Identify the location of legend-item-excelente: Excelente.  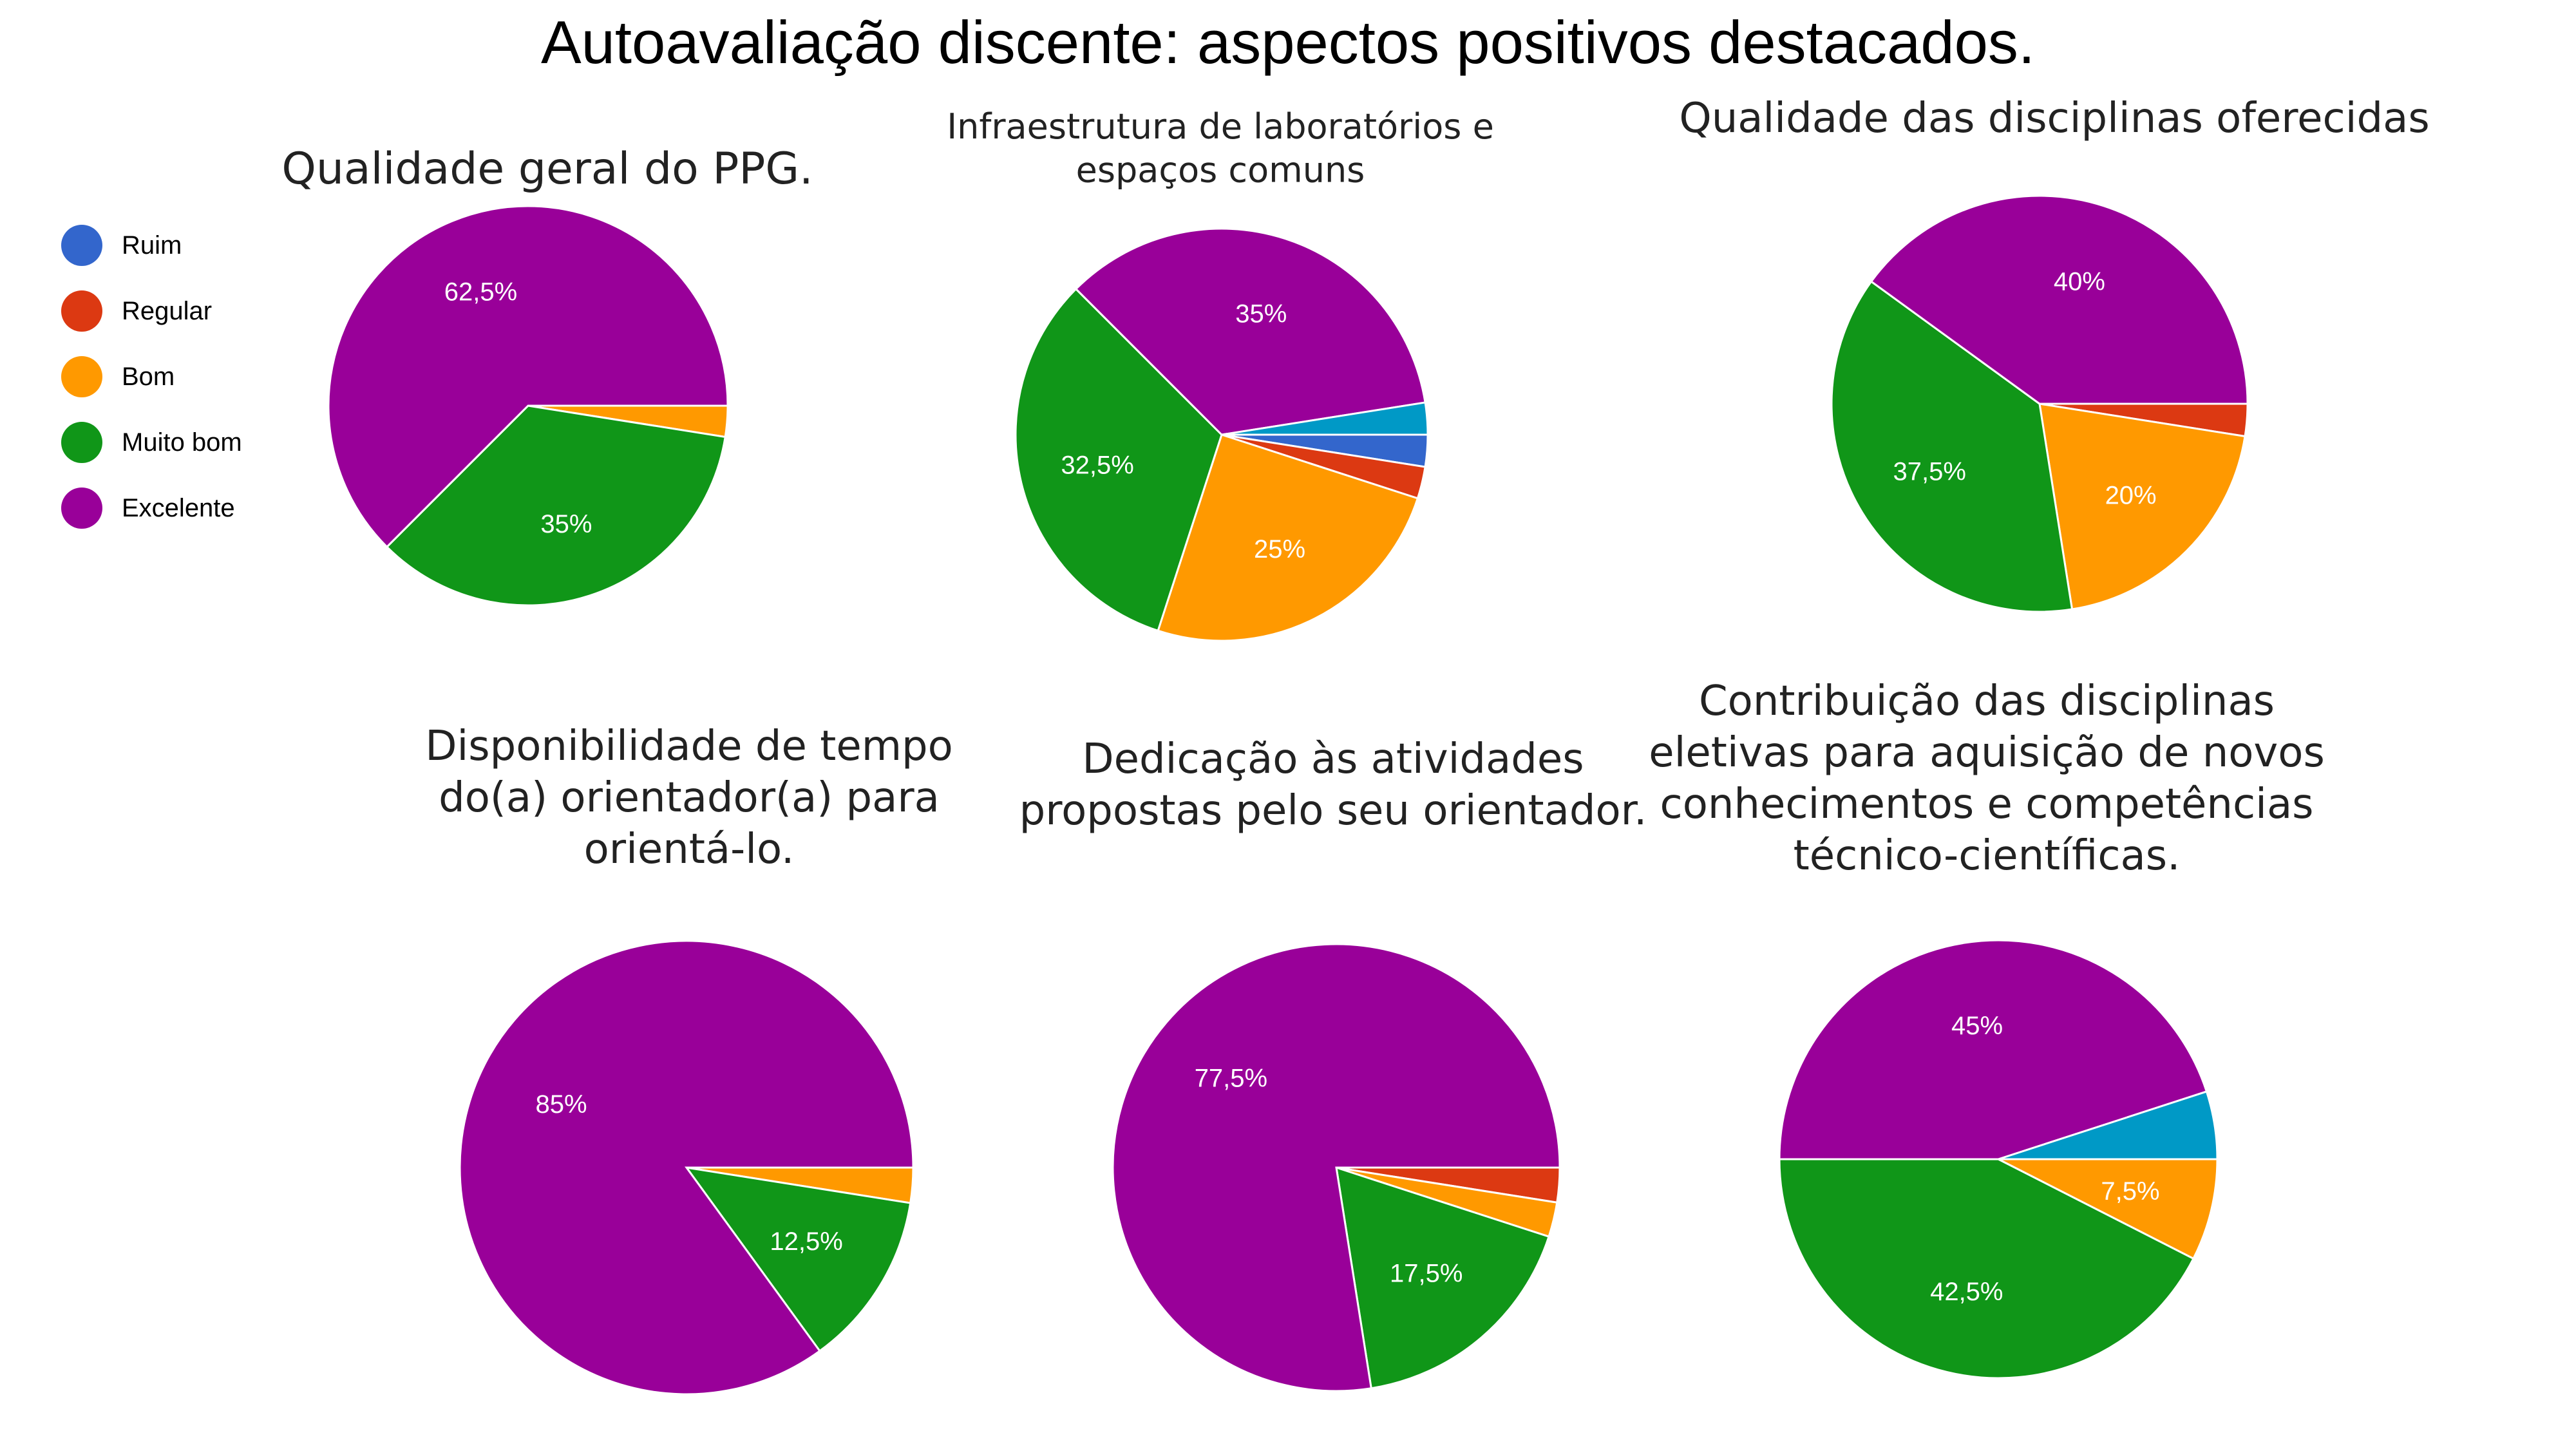
(151, 508).